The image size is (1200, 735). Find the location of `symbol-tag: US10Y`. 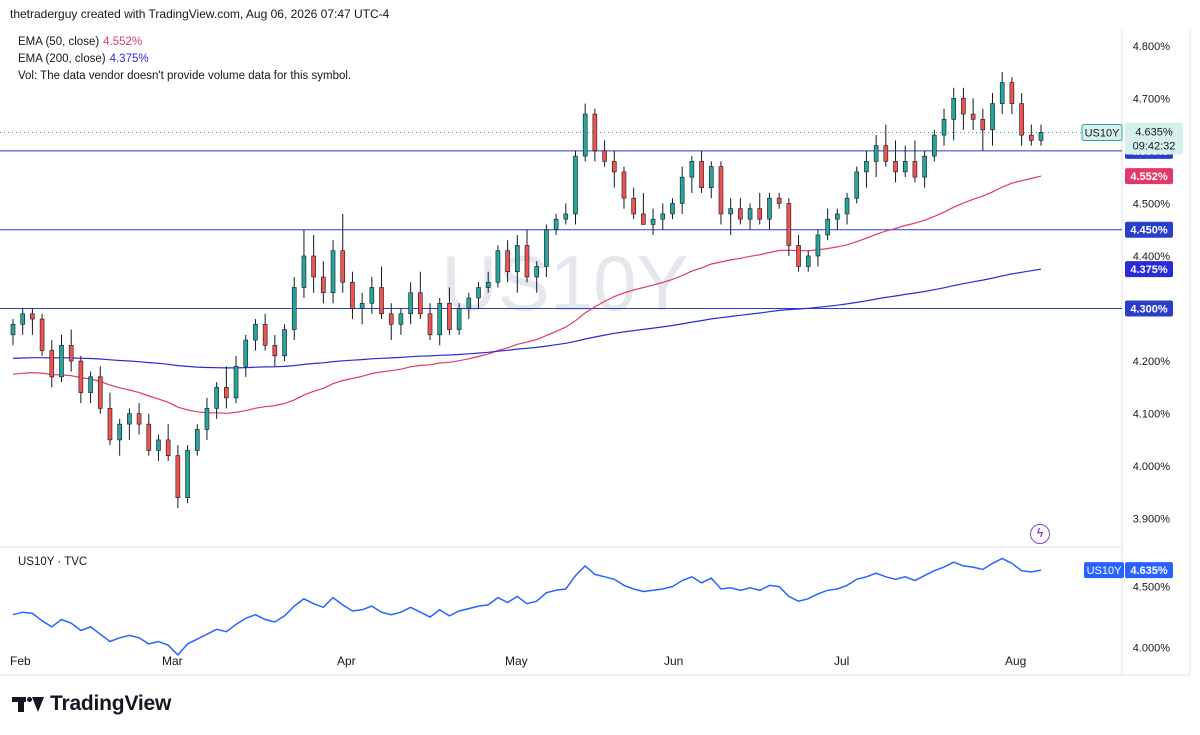

symbol-tag: US10Y is located at coordinates (1103, 133).